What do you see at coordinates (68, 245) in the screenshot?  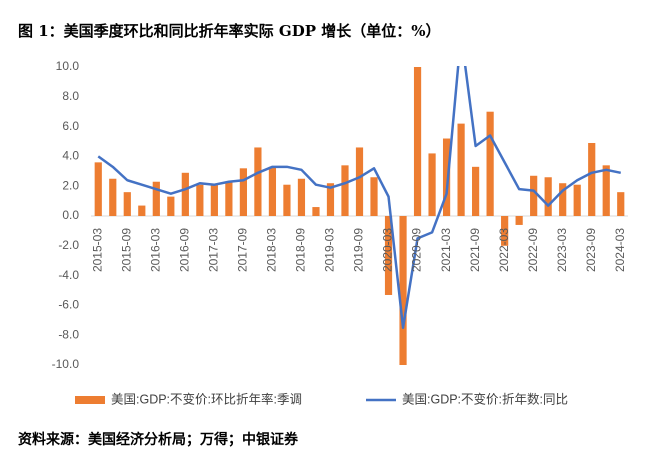 I see `y-tick-label: -2.0` at bounding box center [68, 245].